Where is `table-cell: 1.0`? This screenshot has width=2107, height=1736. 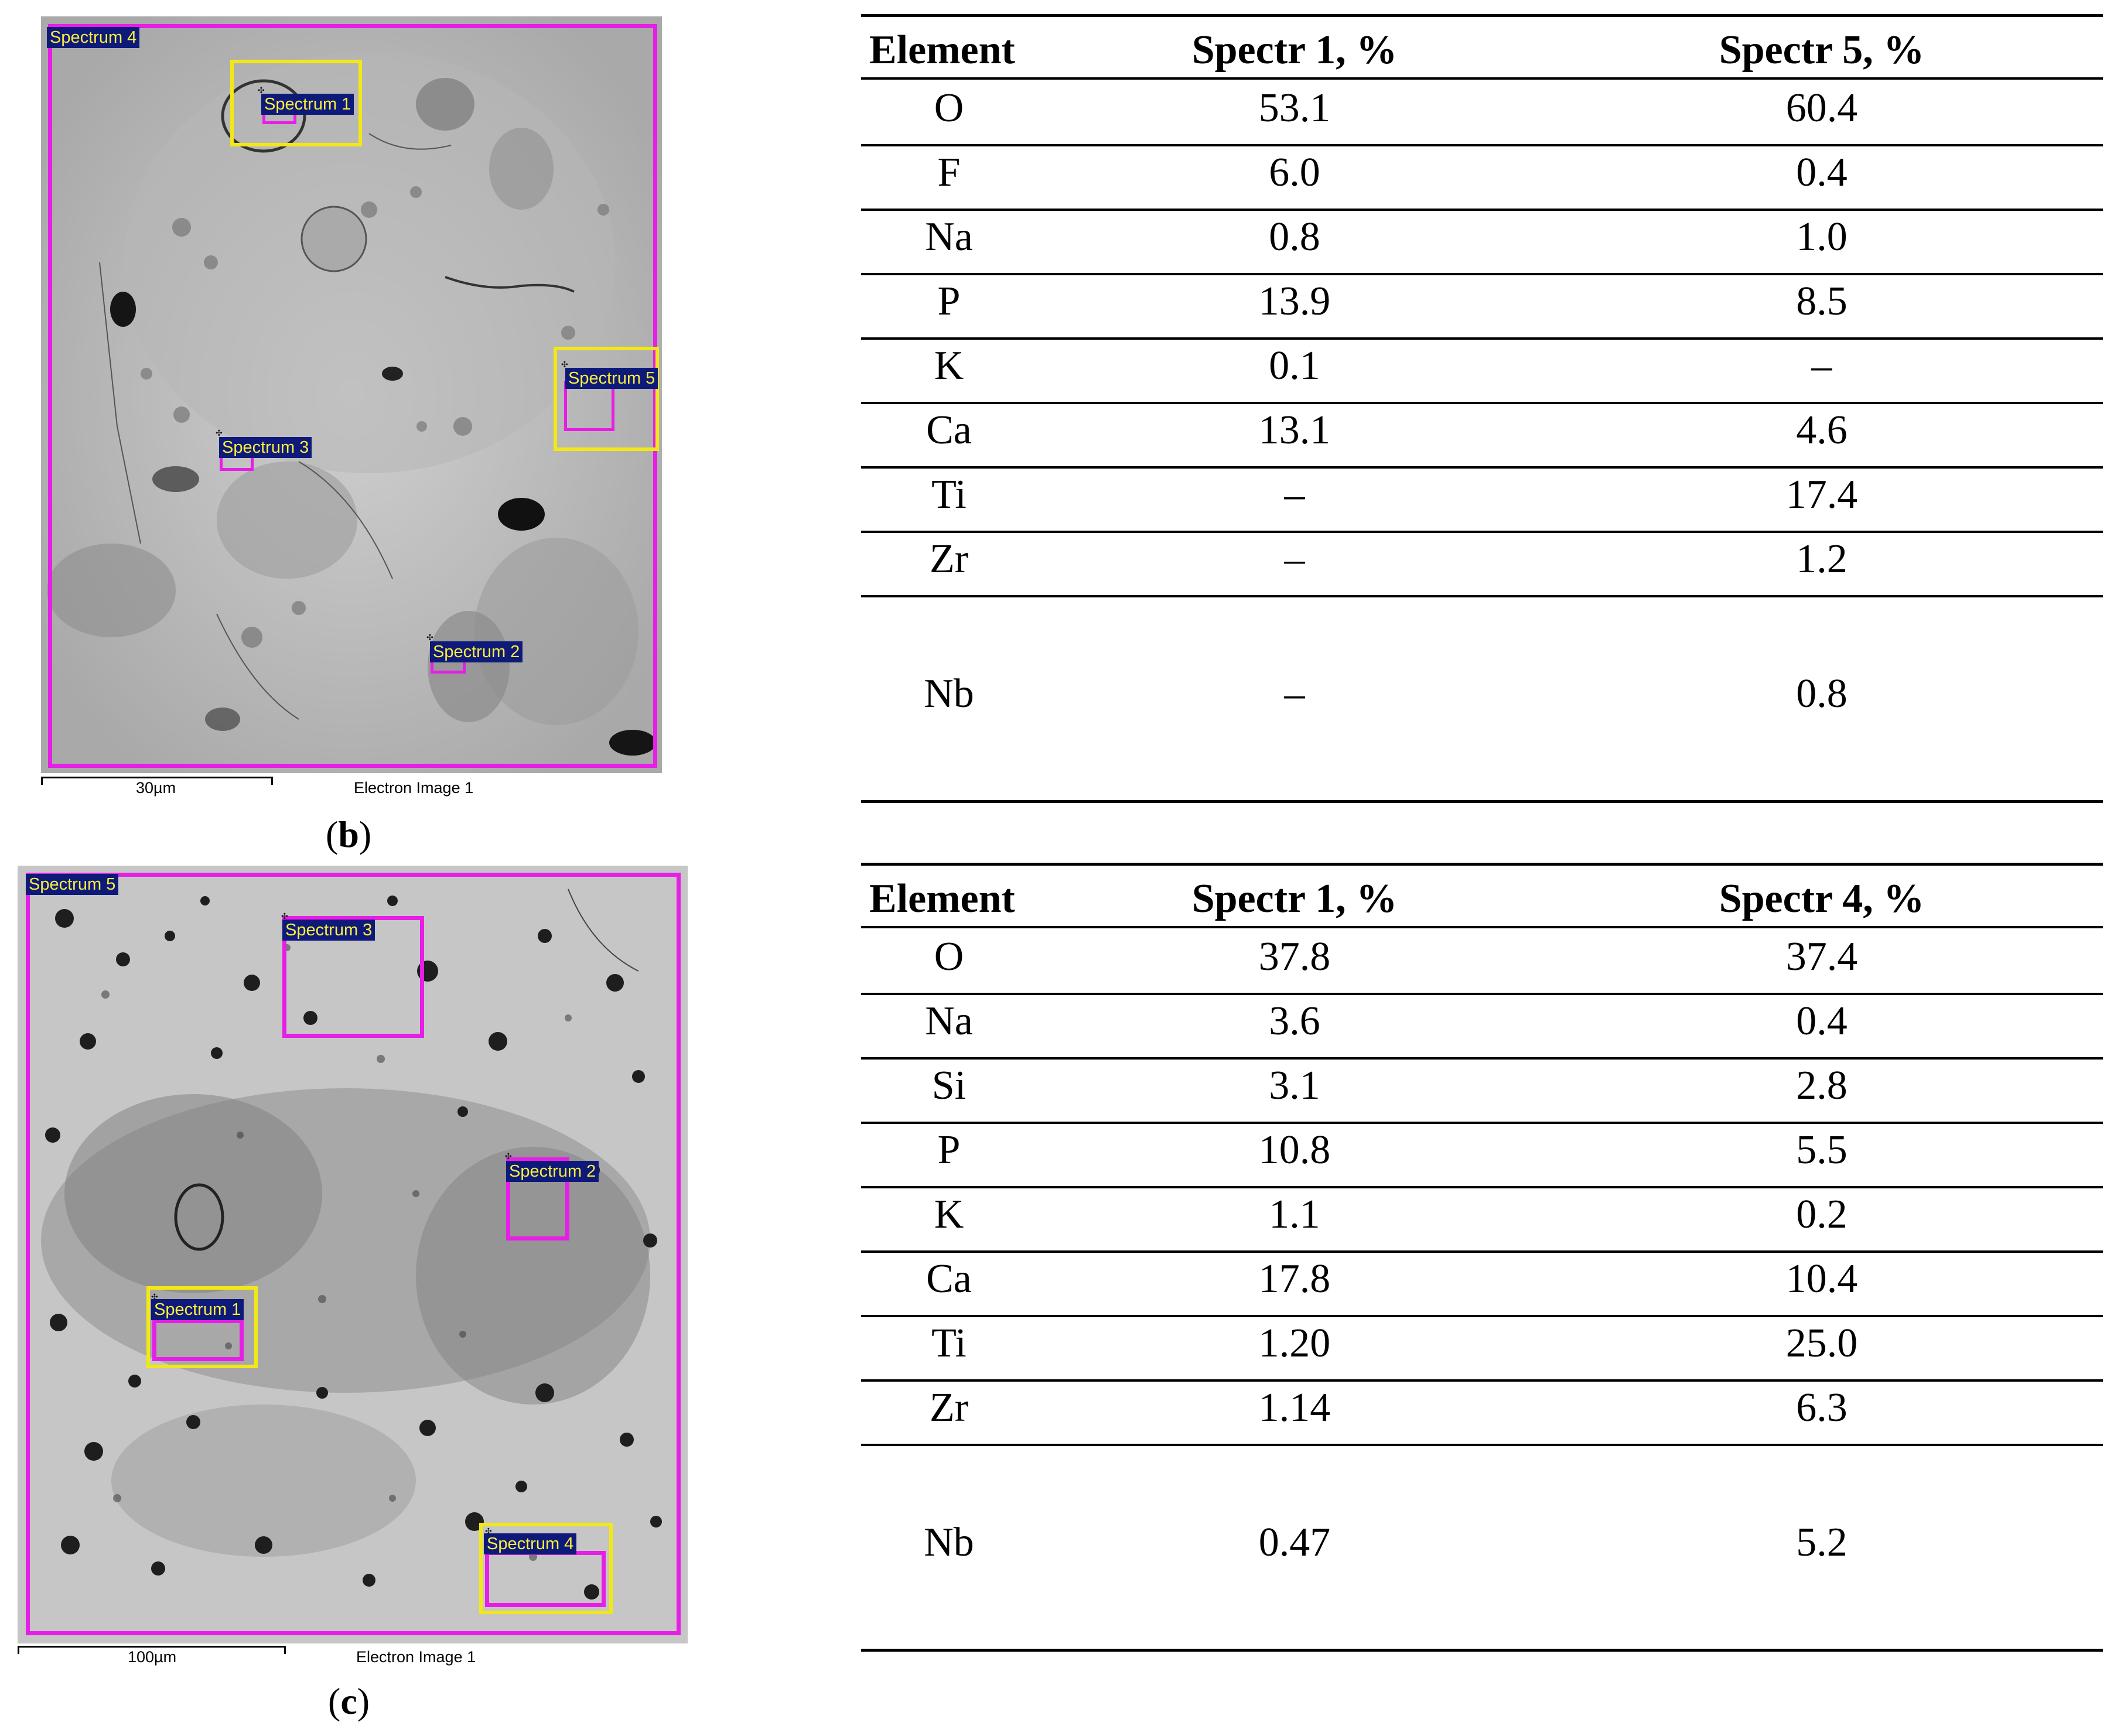 table-cell: 1.0 is located at coordinates (1822, 237).